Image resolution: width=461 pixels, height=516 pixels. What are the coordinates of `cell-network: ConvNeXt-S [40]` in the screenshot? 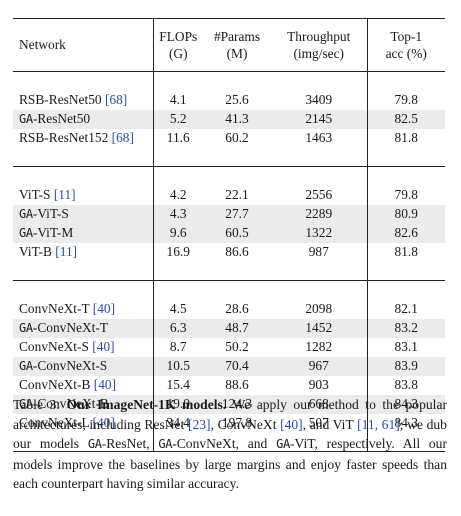 It's located at (83, 347).